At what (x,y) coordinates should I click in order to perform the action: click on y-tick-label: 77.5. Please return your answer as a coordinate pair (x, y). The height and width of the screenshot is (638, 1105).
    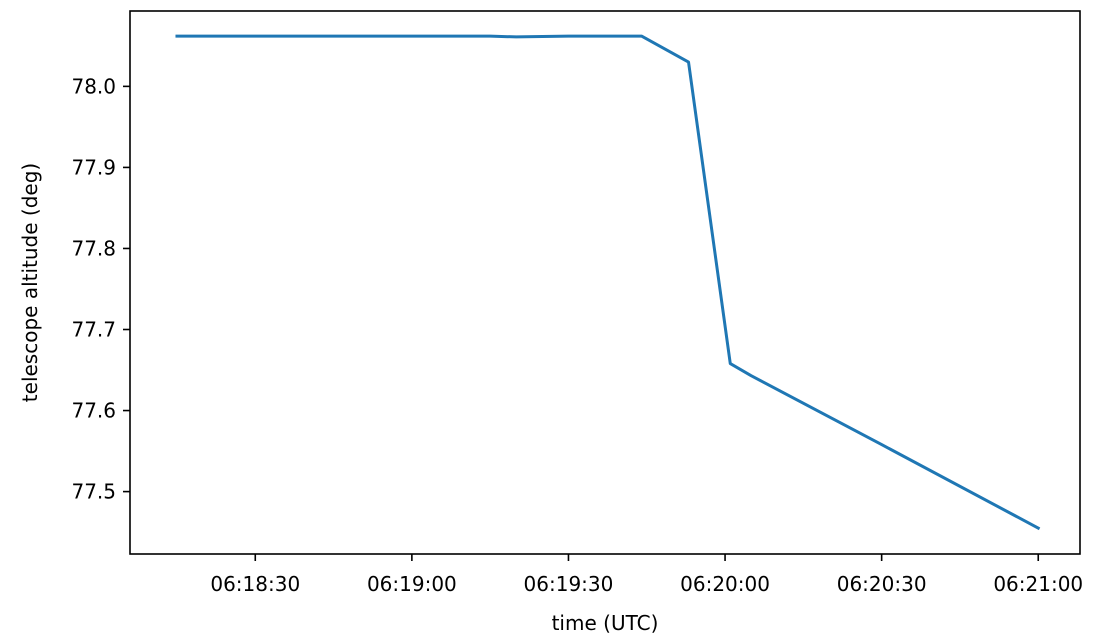
    Looking at the image, I should click on (93, 492).